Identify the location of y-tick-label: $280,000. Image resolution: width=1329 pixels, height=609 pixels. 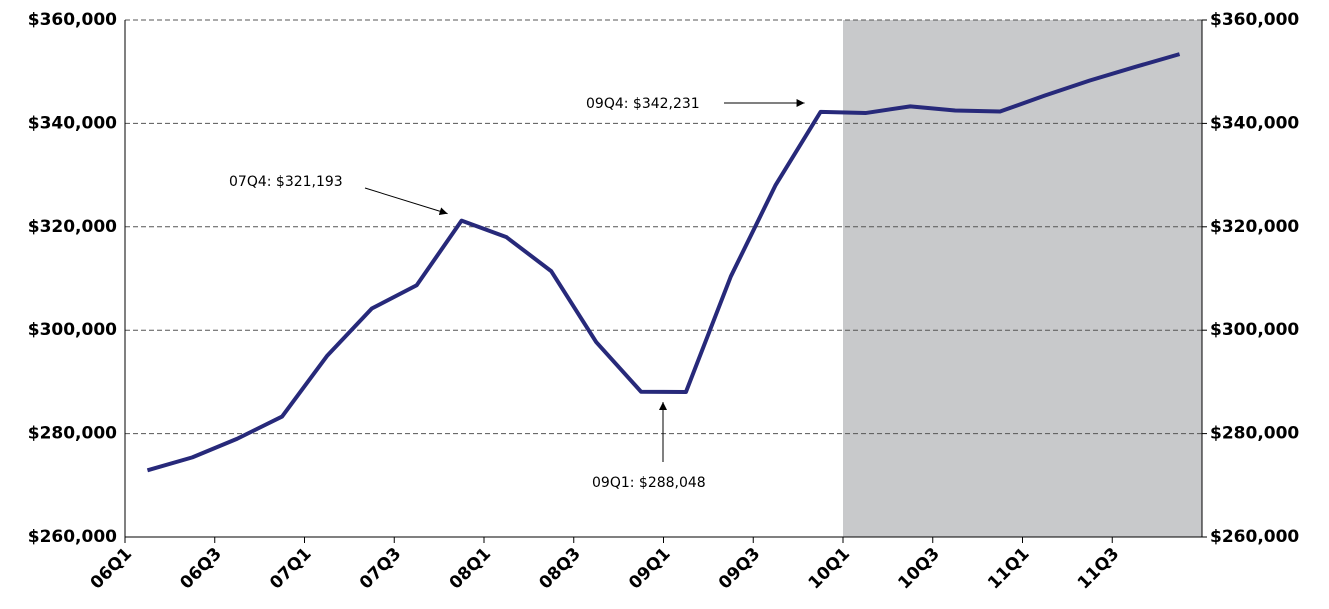
(72, 434).